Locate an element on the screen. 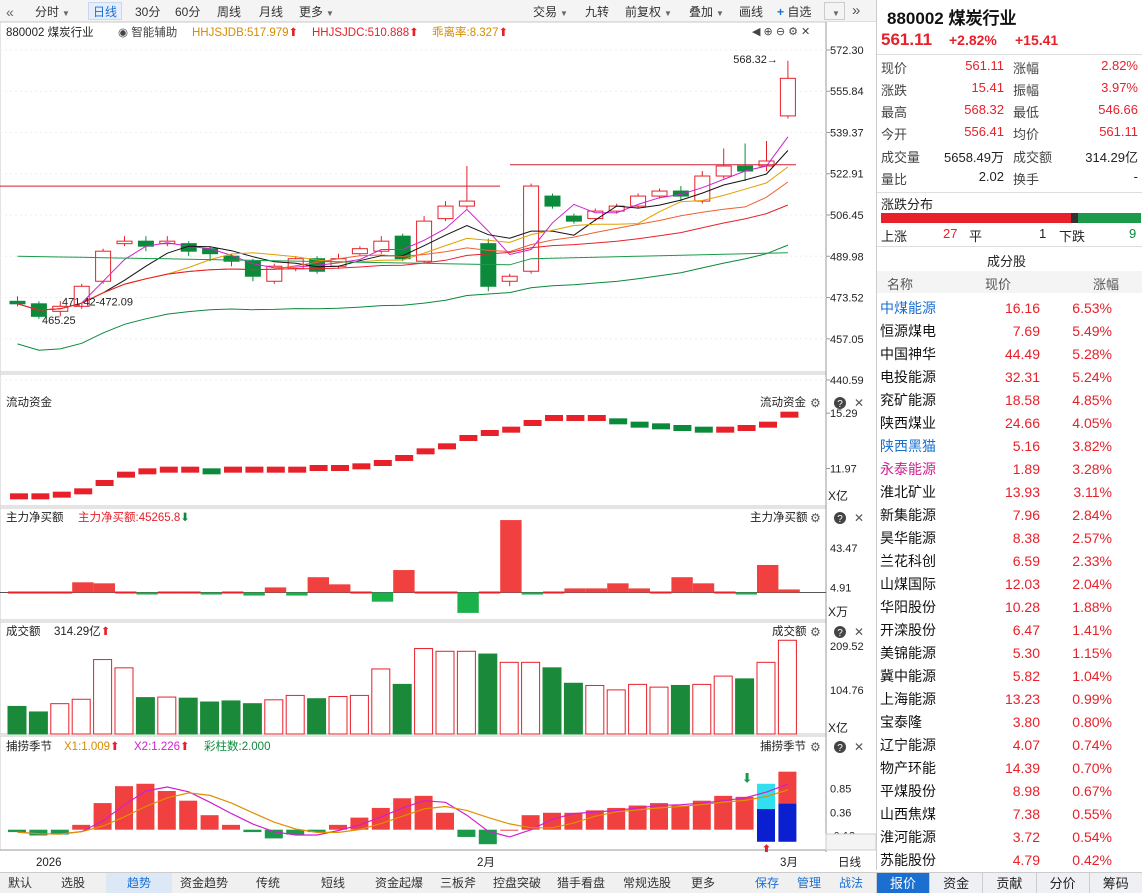  constituent-row: 中煤能源 16.16 6.53% is located at coordinates (996, 307).